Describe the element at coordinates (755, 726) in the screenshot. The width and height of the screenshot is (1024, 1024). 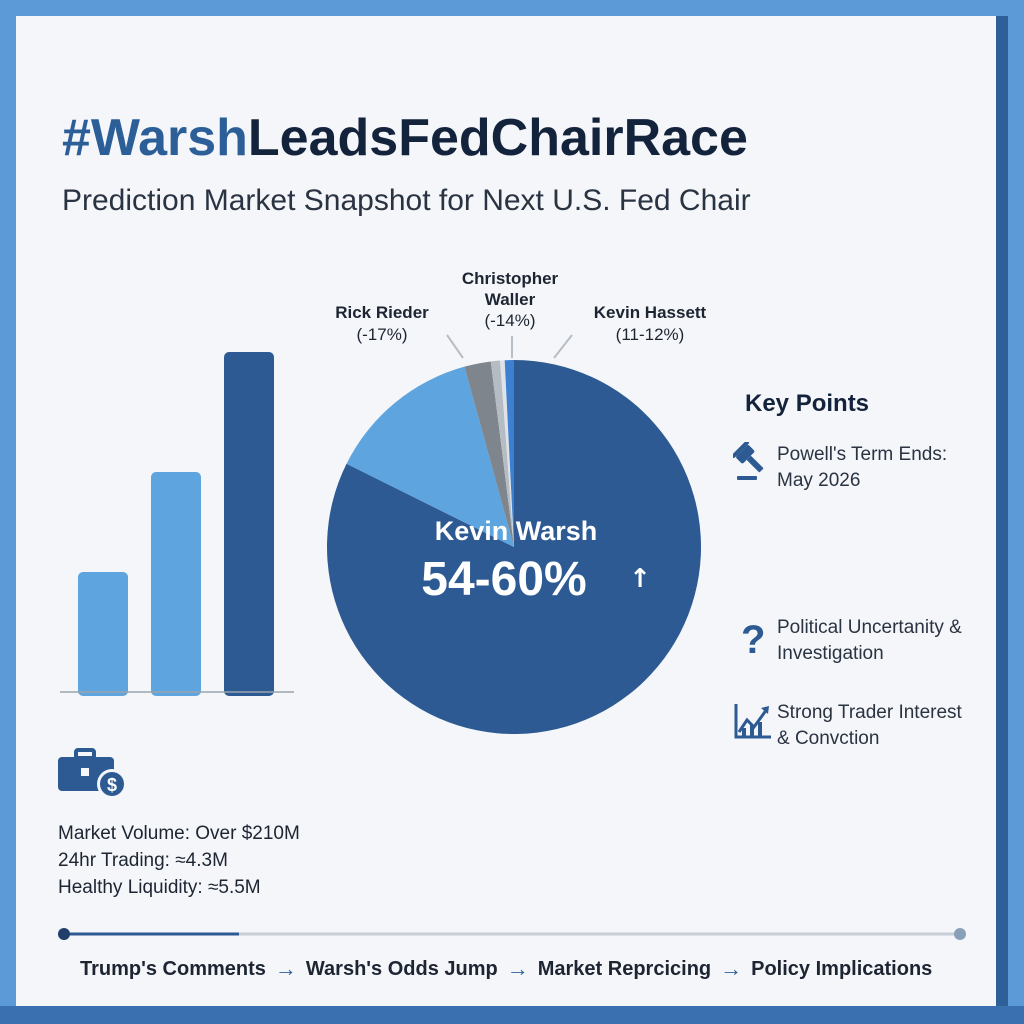
I see `rising-chart-icon` at that location.